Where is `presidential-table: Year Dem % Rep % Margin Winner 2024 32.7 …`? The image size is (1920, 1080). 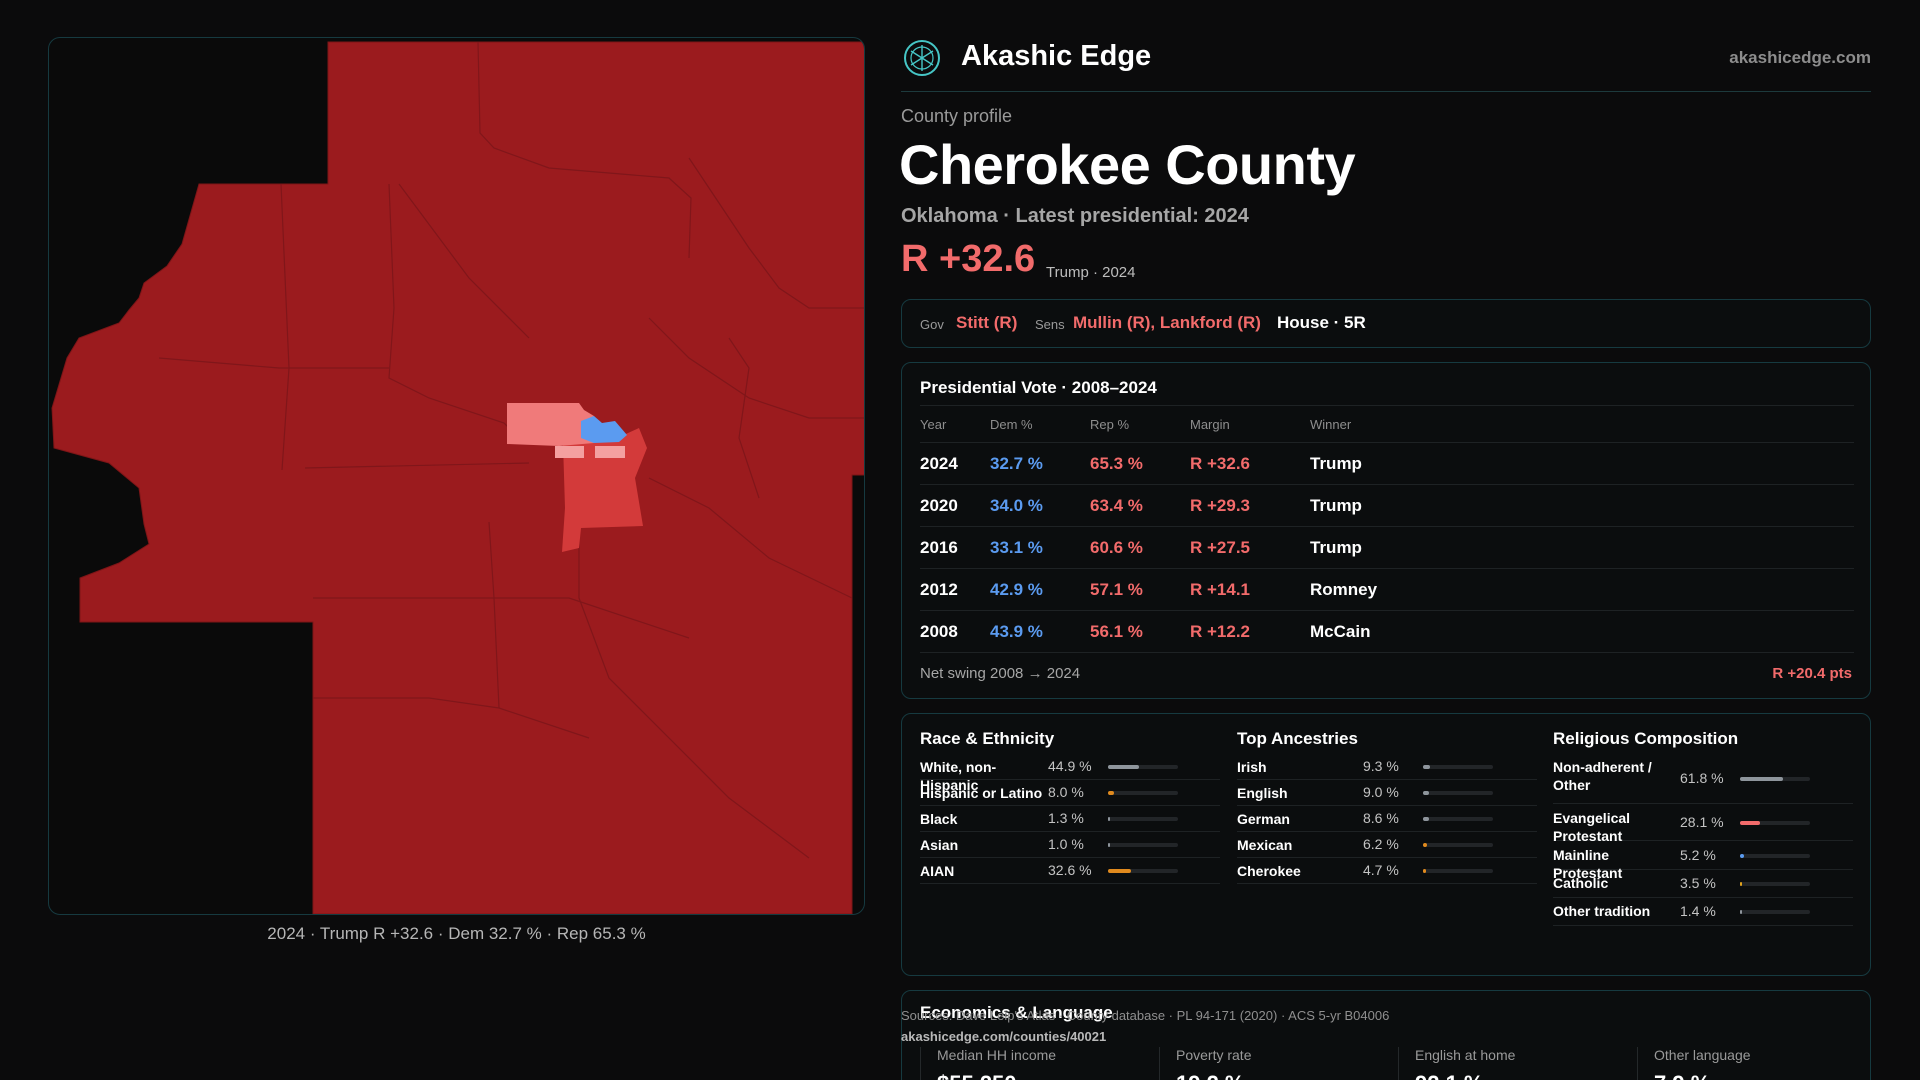 presidential-table: Year Dem % Rep % Margin Winner 2024 32.7 … is located at coordinates (1387, 529).